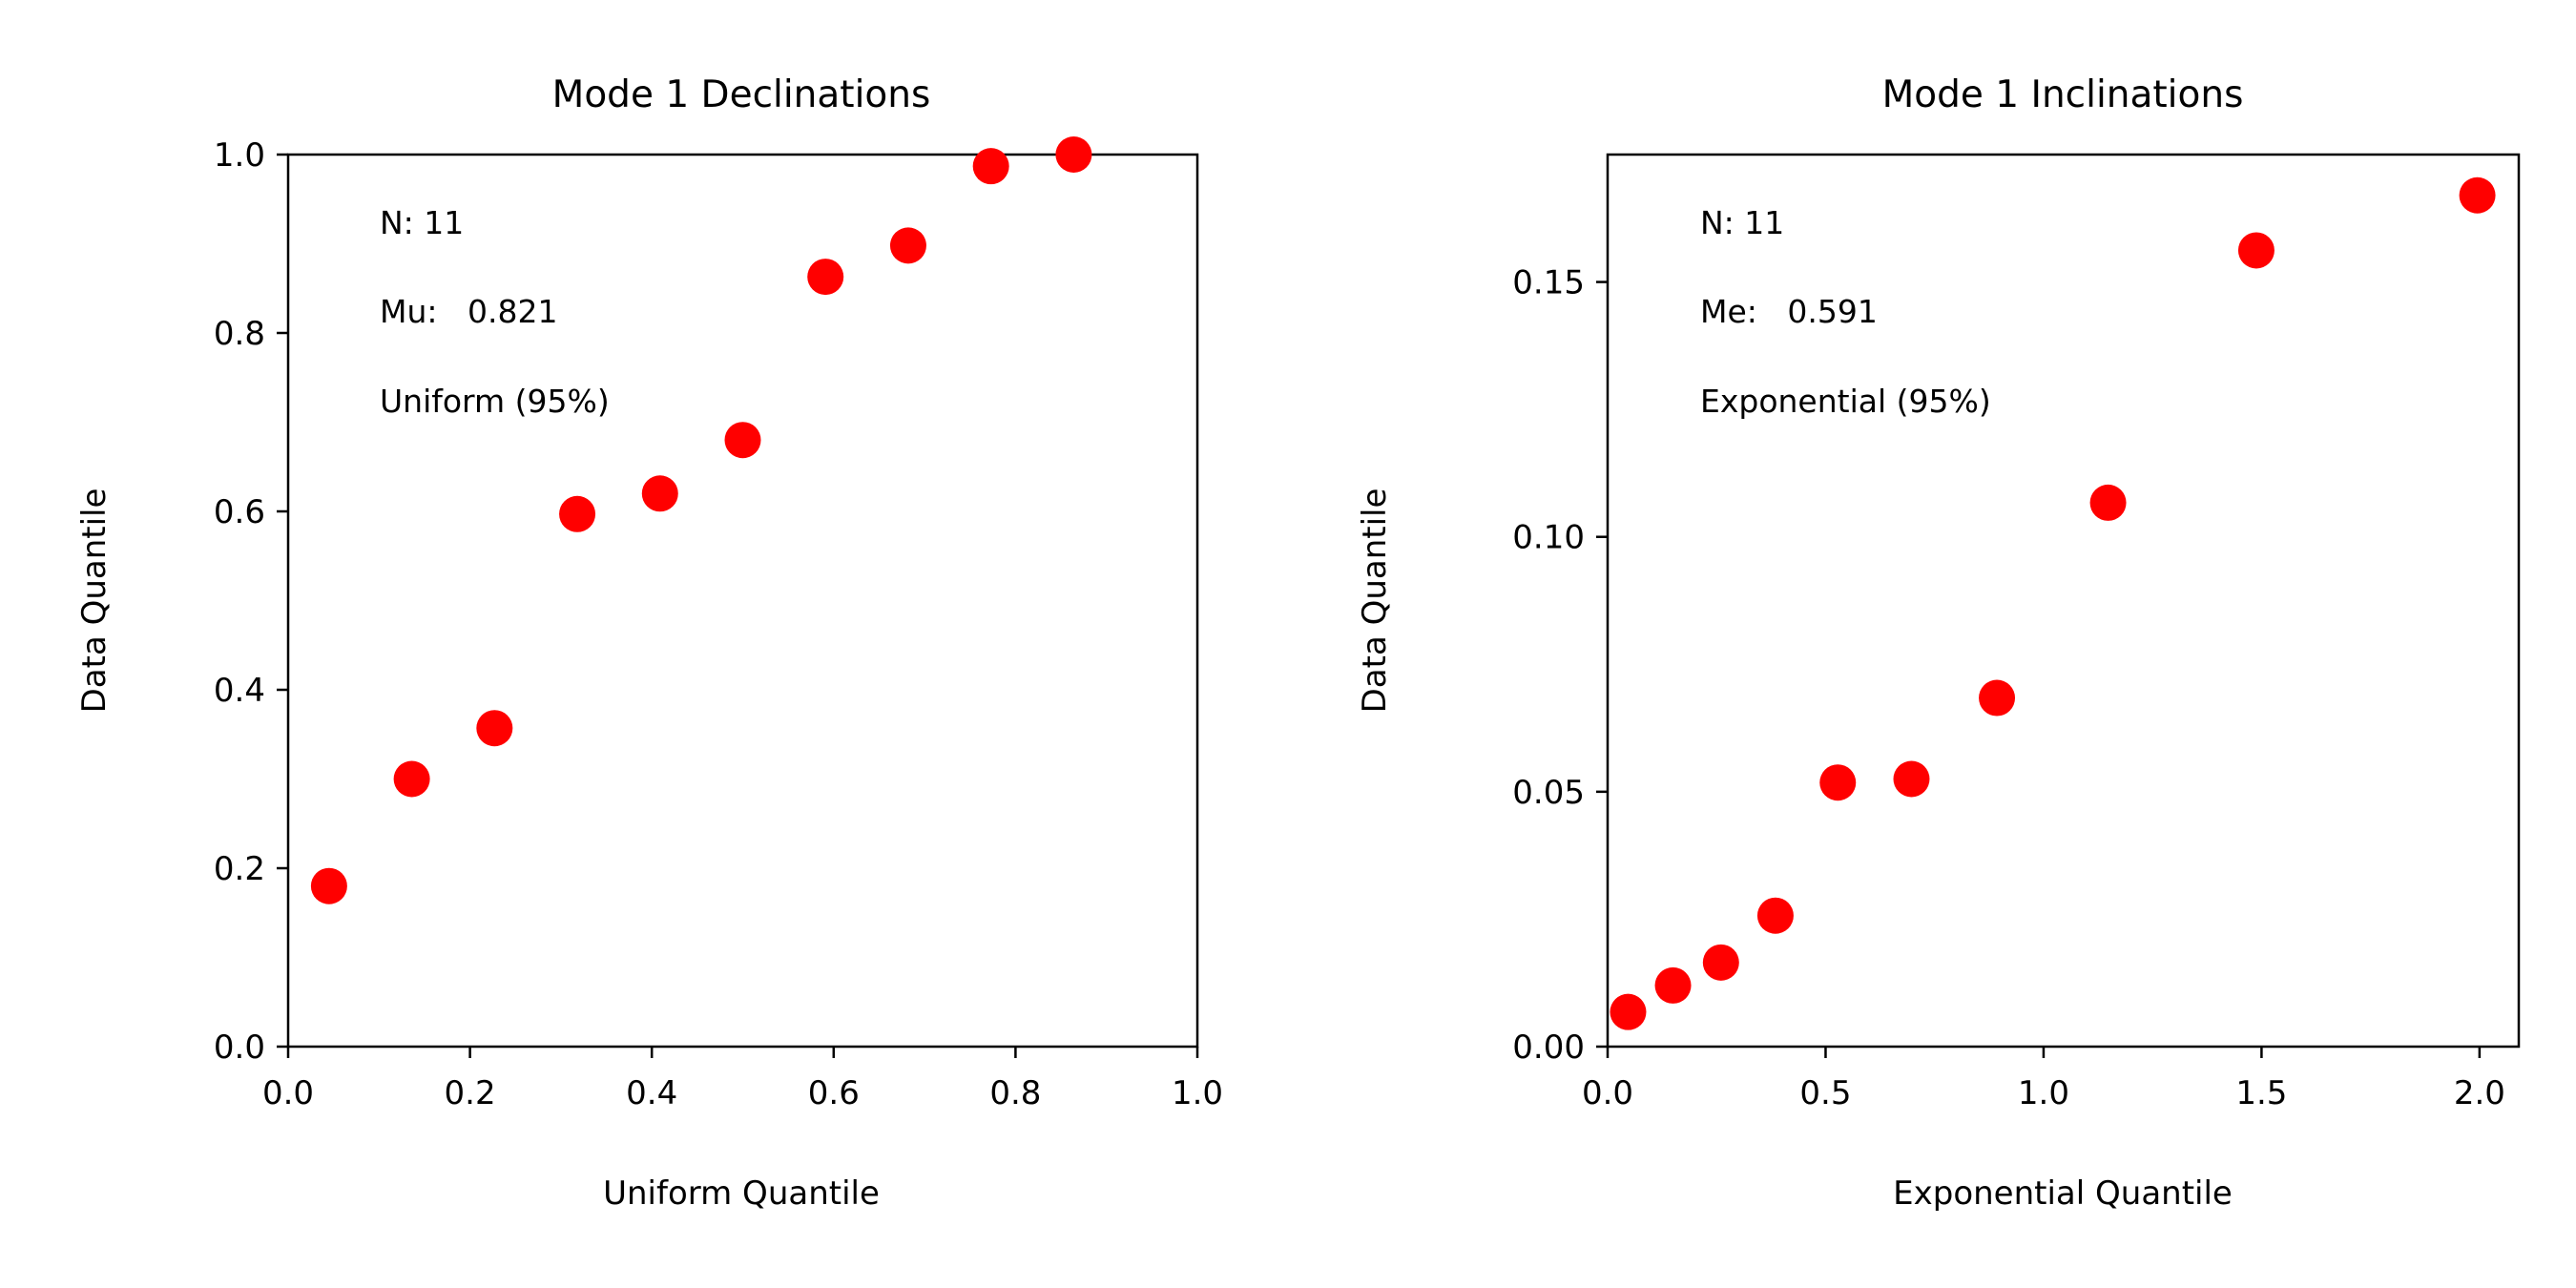 Image resolution: width=2576 pixels, height=1288 pixels. I want to click on y-tick-label: 1.0, so click(239, 155).